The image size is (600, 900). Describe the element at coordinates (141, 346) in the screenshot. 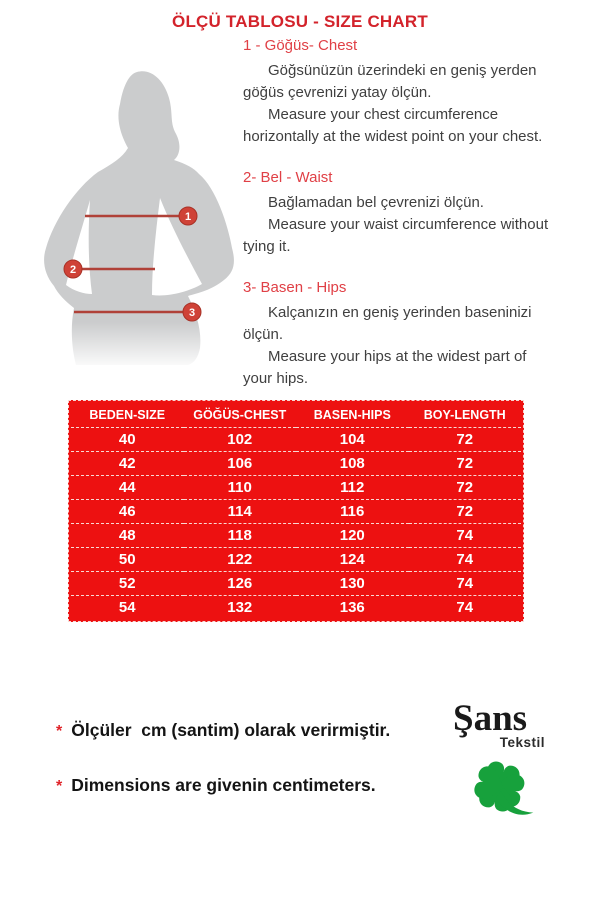

I see `figure-fade` at that location.